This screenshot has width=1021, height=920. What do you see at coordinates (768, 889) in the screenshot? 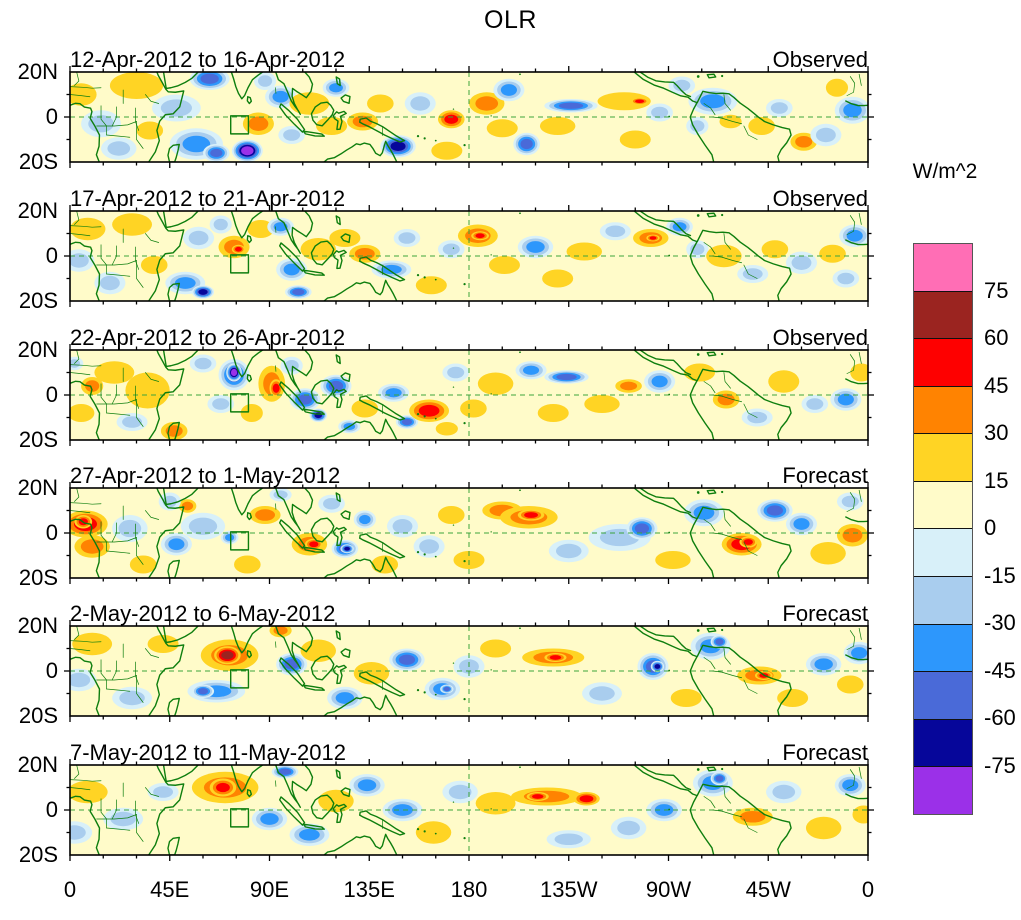
I see `x-axis-tick-label: 45W` at bounding box center [768, 889].